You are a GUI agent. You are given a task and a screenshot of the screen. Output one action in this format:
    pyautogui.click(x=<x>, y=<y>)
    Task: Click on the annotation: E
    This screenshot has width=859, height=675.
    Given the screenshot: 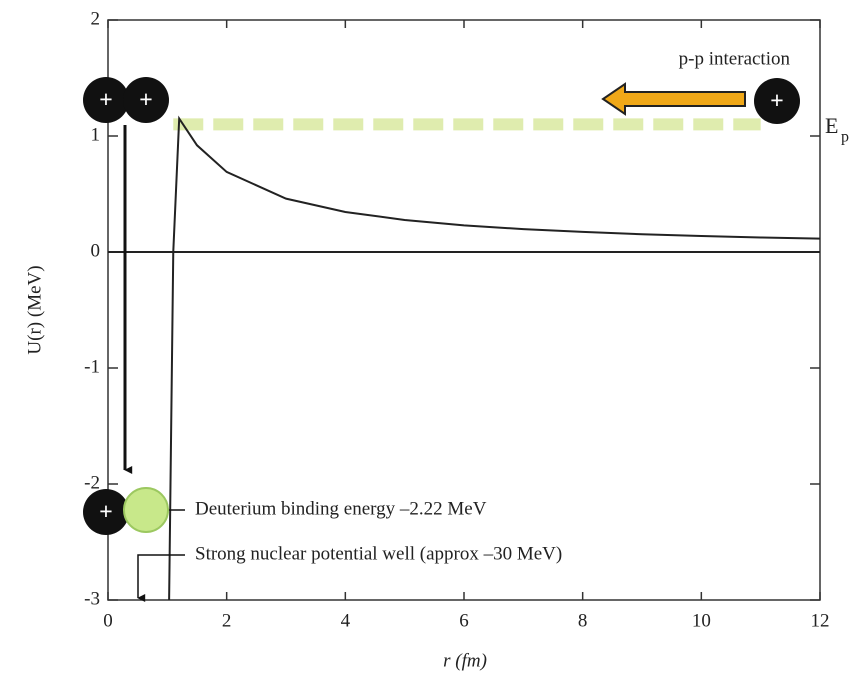 What is the action you would take?
    pyautogui.click(x=831, y=125)
    